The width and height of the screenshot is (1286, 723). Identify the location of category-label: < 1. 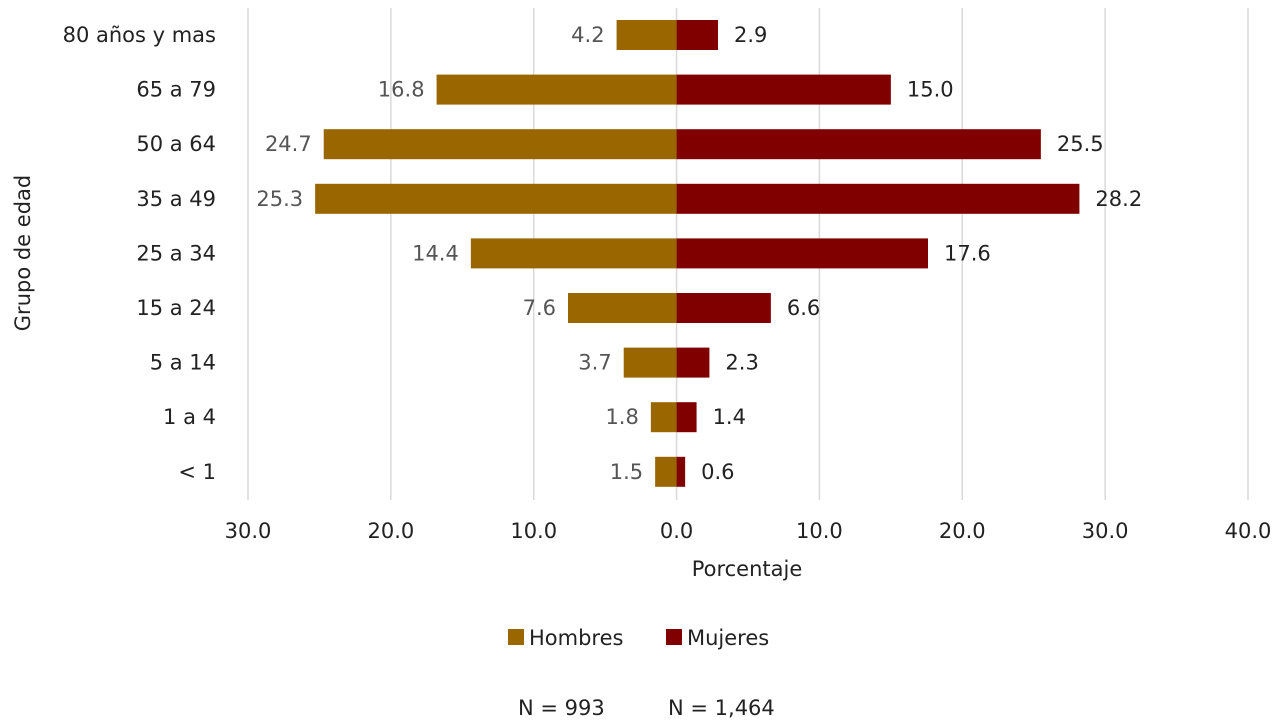
(197, 472).